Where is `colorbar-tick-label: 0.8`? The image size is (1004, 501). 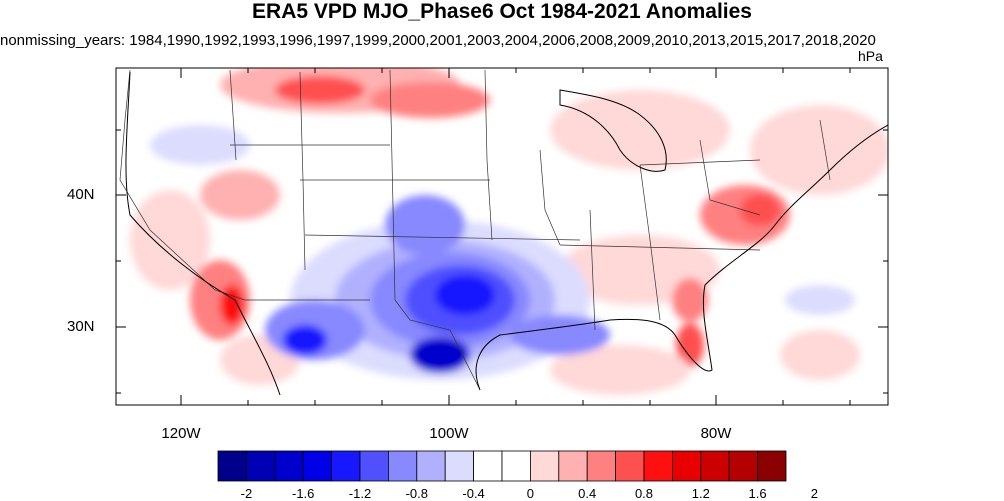 colorbar-tick-label: 0.8 is located at coordinates (644, 493).